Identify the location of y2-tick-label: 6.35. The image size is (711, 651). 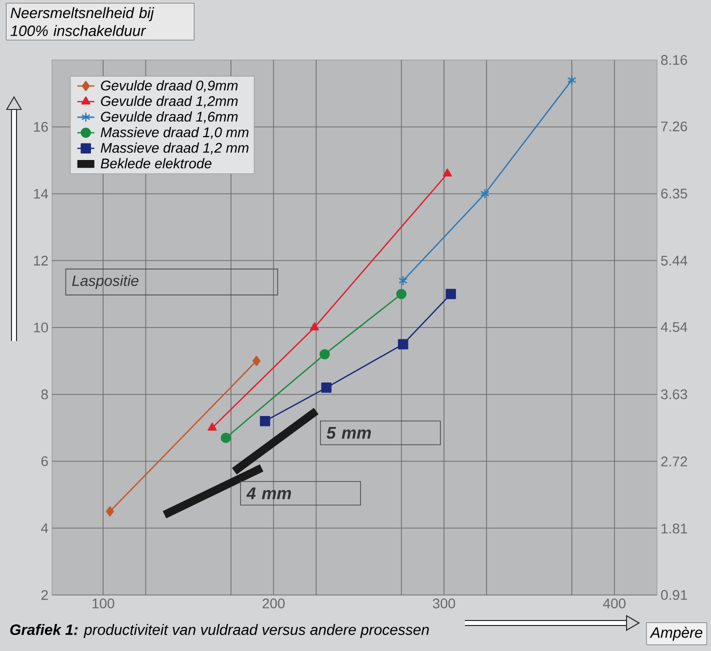
(674, 193).